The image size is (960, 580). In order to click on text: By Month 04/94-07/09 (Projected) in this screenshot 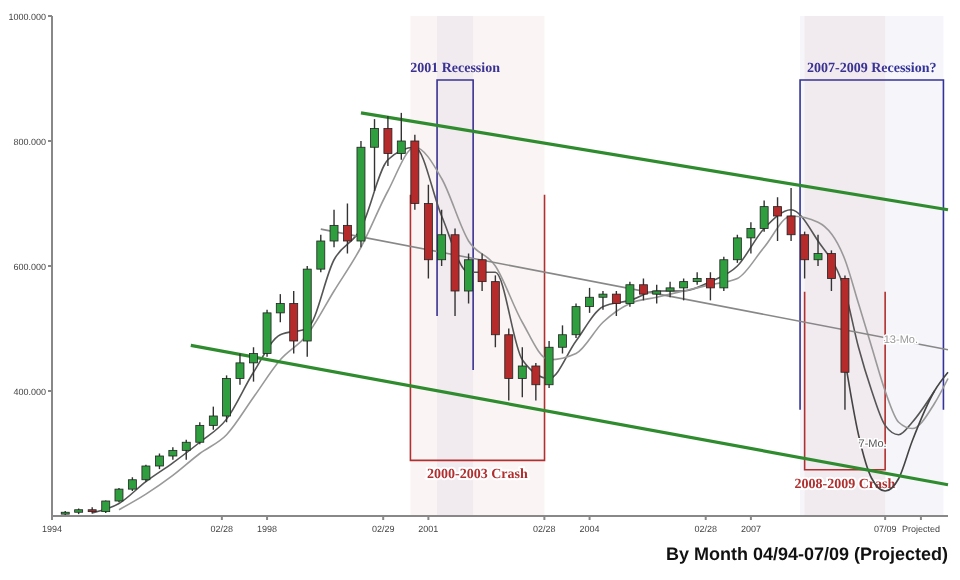, I will do `click(806, 554)`.